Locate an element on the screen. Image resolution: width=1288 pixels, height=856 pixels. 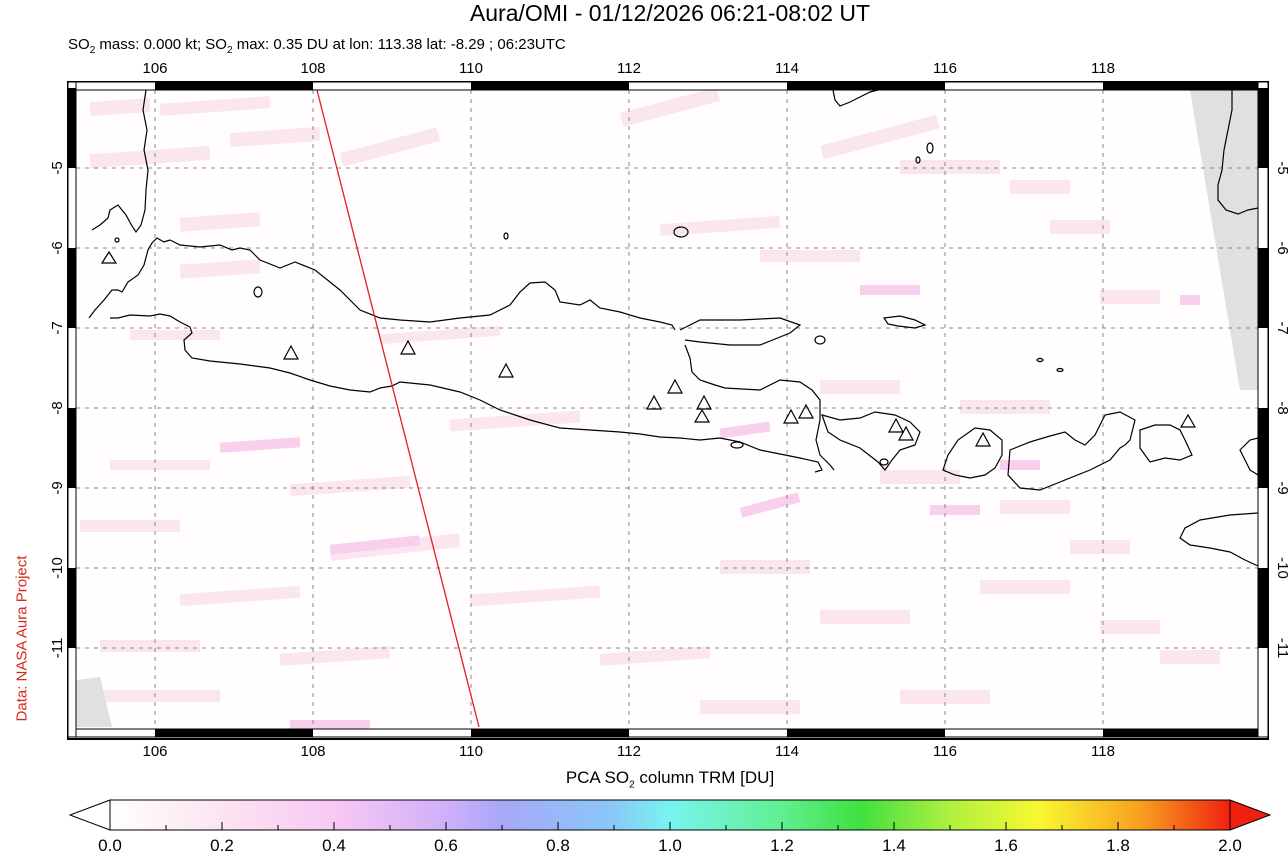
colorbar-tick: 0.6 is located at coordinates (446, 845).